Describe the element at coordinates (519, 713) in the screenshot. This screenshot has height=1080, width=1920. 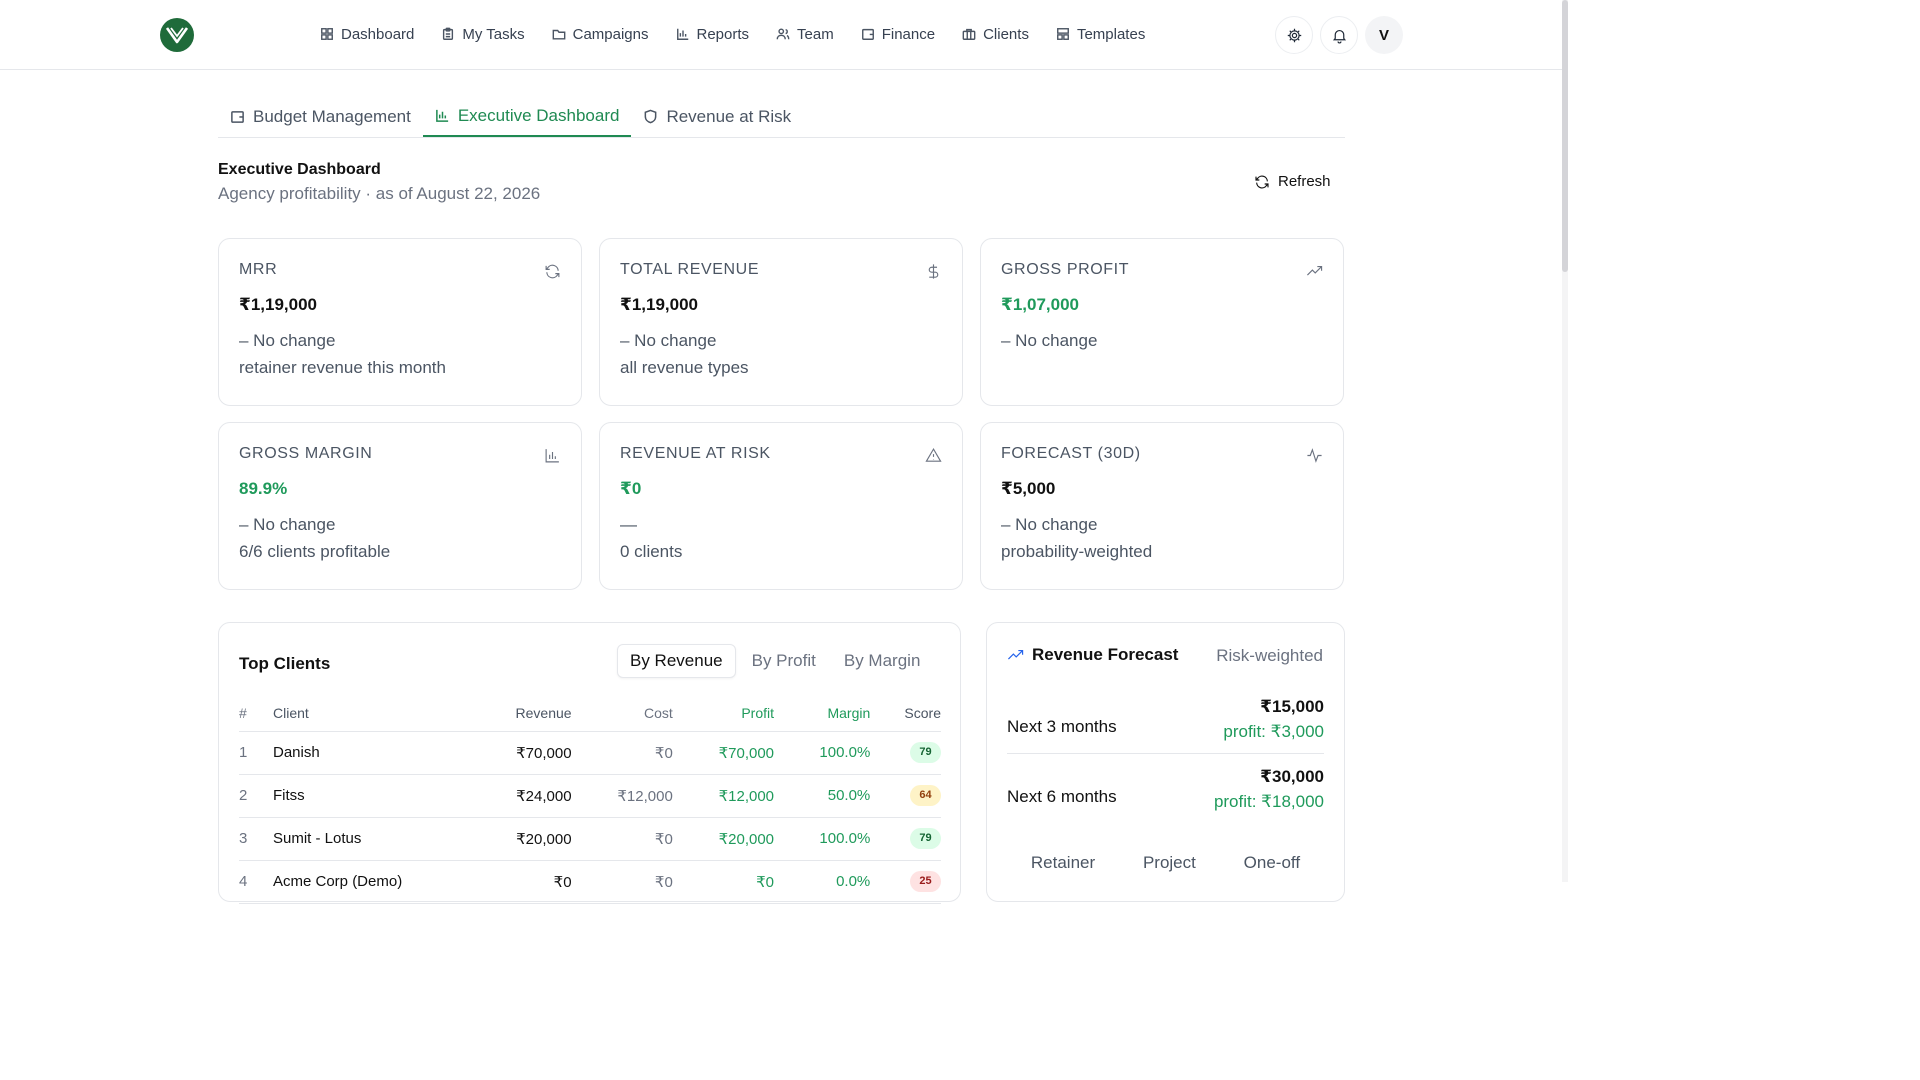
I see `column-header-revenue: Revenue` at that location.